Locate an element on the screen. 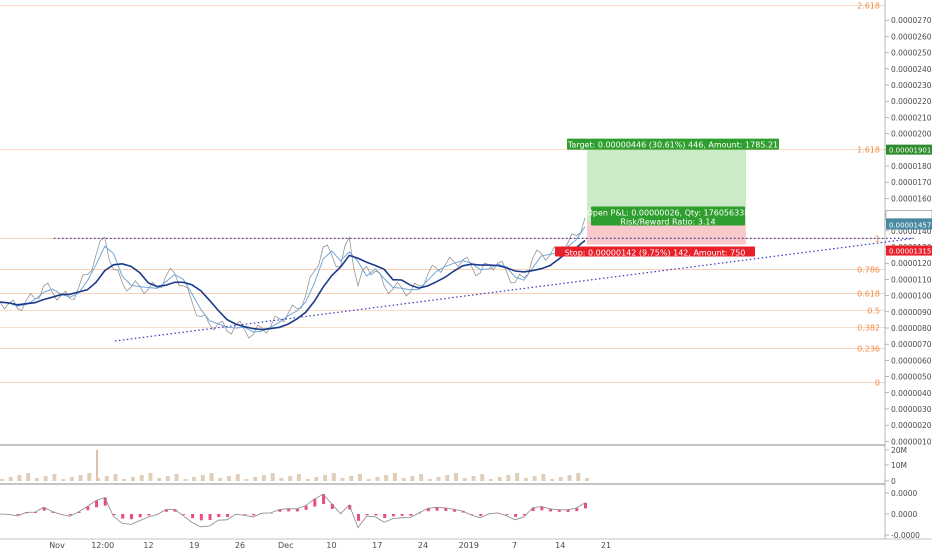 The image size is (932, 550). price-tick-label: 0.00001100 is located at coordinates (911, 279).